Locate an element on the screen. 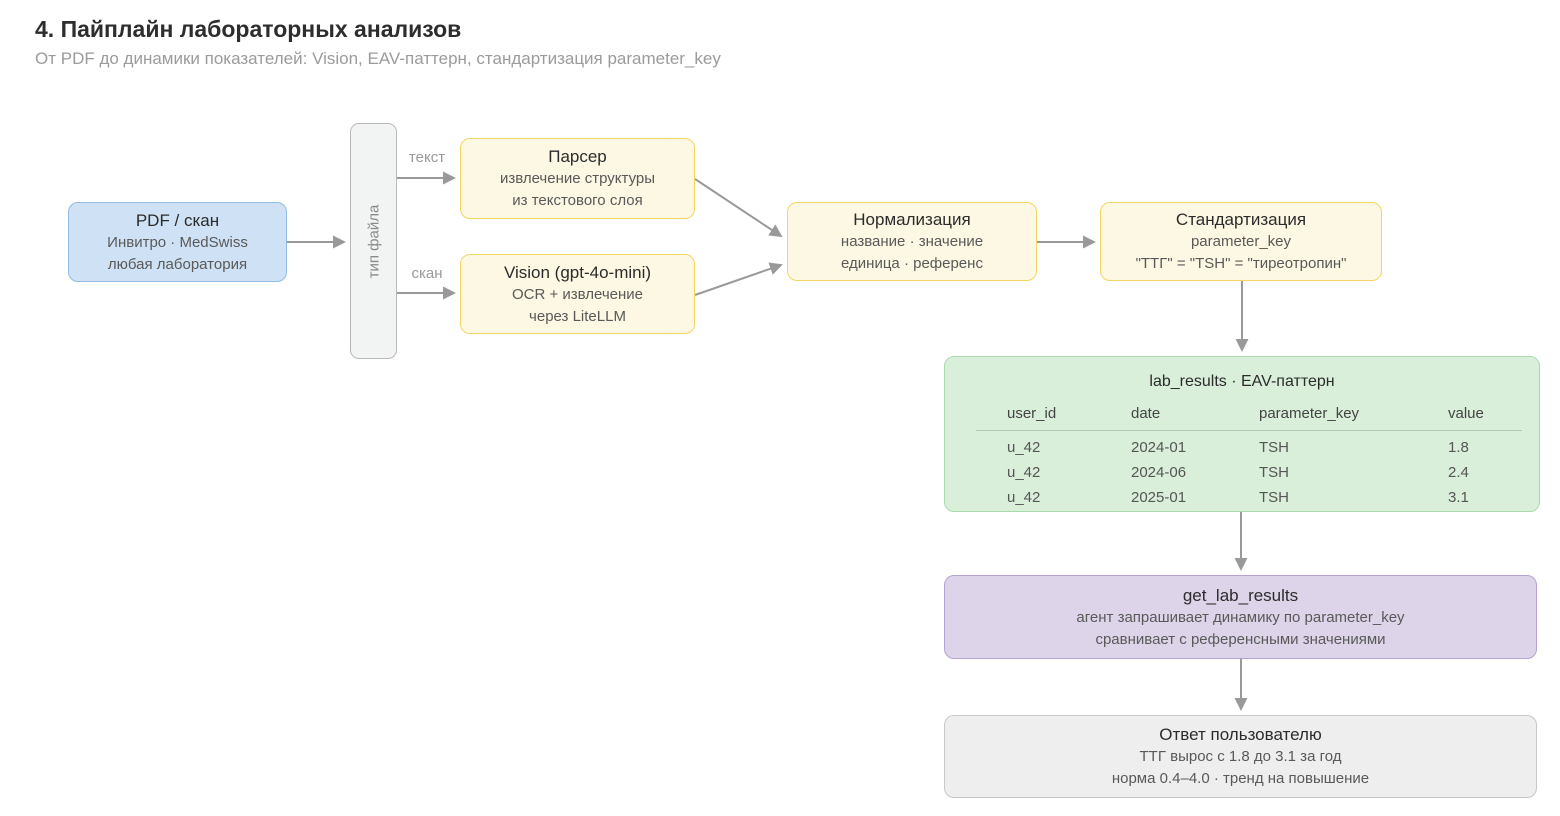 This screenshot has height=816, width=1560. node-parser-line2: из текстового слоя is located at coordinates (577, 200).